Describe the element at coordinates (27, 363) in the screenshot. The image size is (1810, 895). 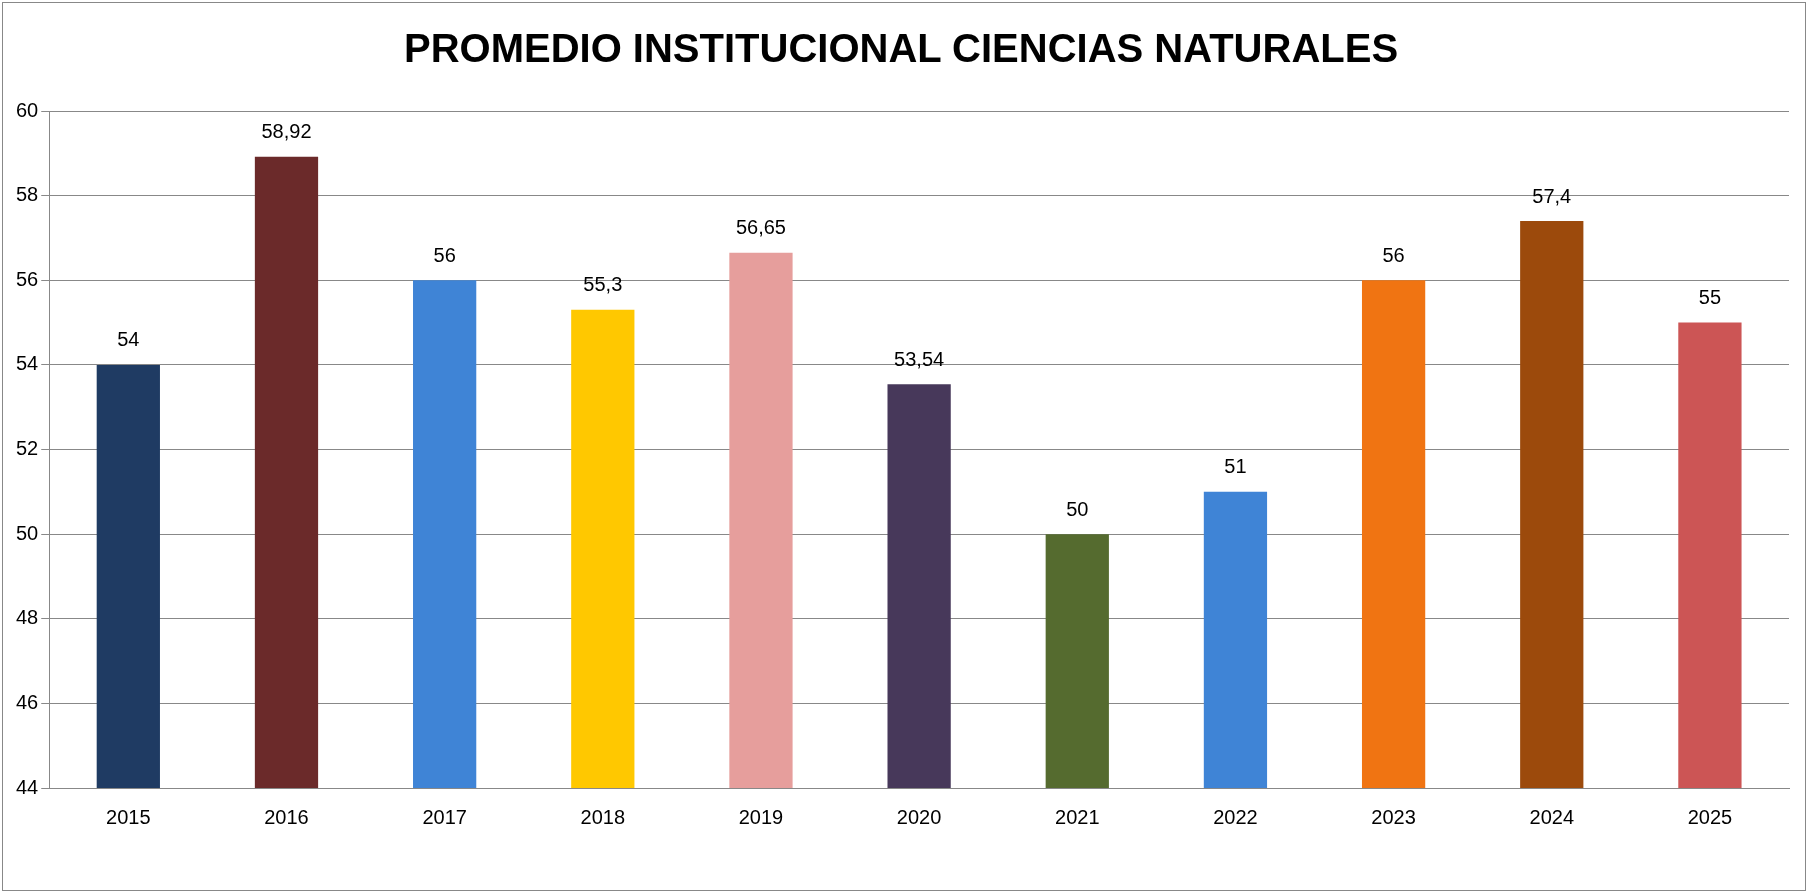
I see `y-tick-label: 54` at that location.